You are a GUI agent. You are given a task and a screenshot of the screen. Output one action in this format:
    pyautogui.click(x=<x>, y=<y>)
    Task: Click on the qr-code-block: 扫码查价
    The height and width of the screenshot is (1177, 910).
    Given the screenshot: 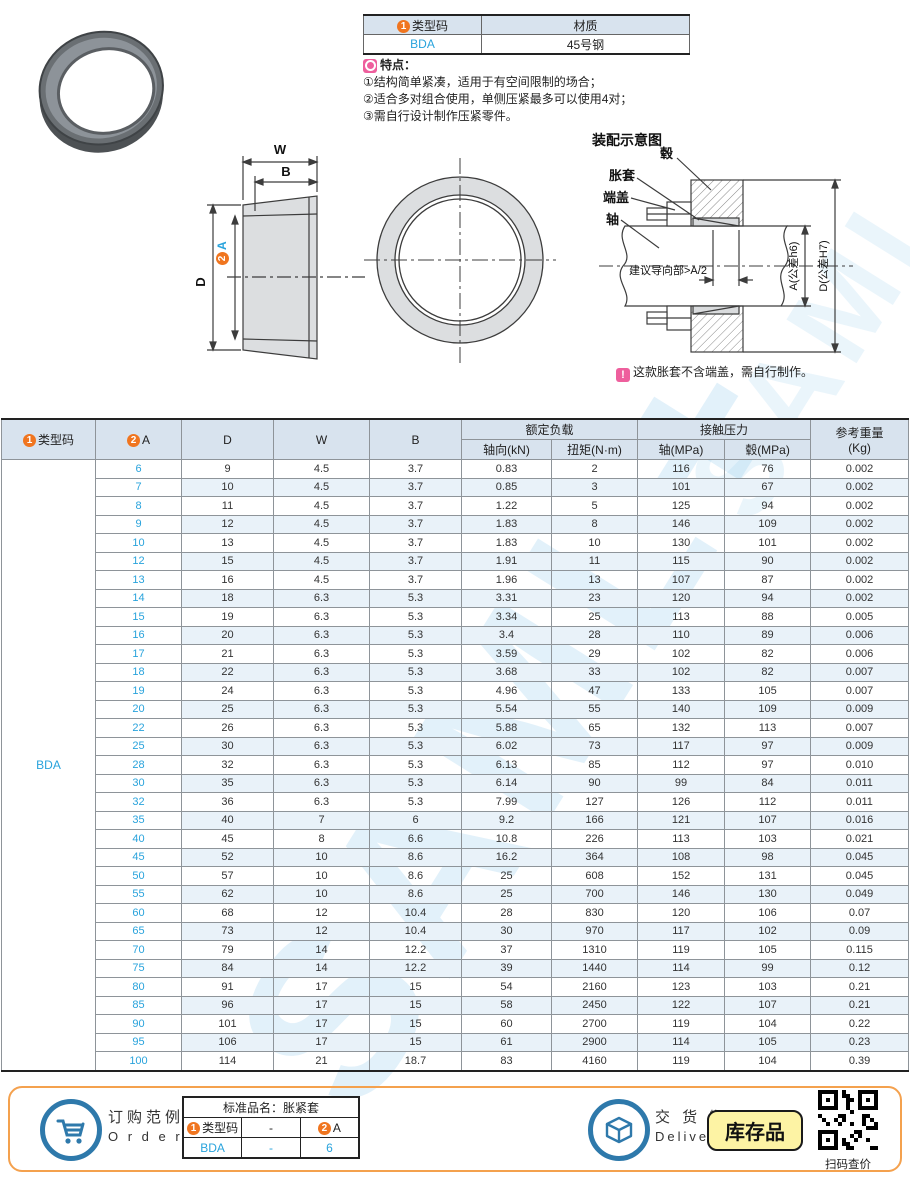 What is the action you would take?
    pyautogui.click(x=848, y=1131)
    